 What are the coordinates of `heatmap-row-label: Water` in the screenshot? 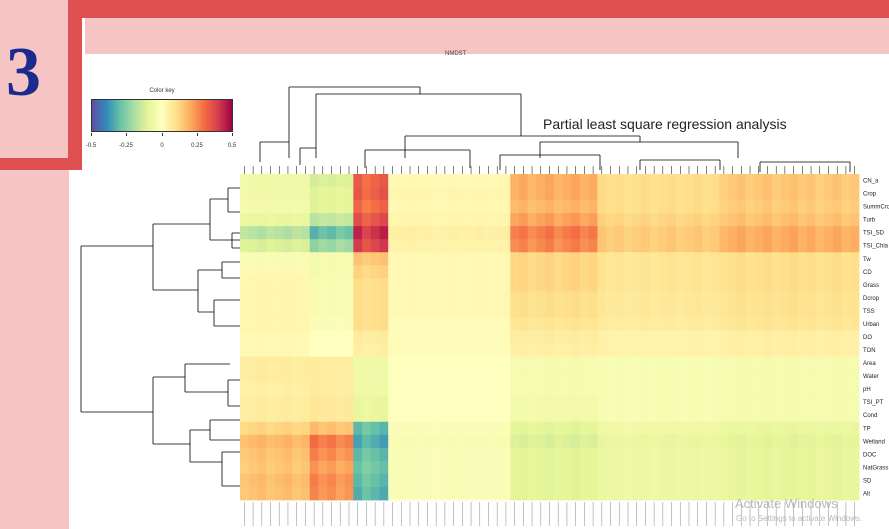 It's located at (871, 377).